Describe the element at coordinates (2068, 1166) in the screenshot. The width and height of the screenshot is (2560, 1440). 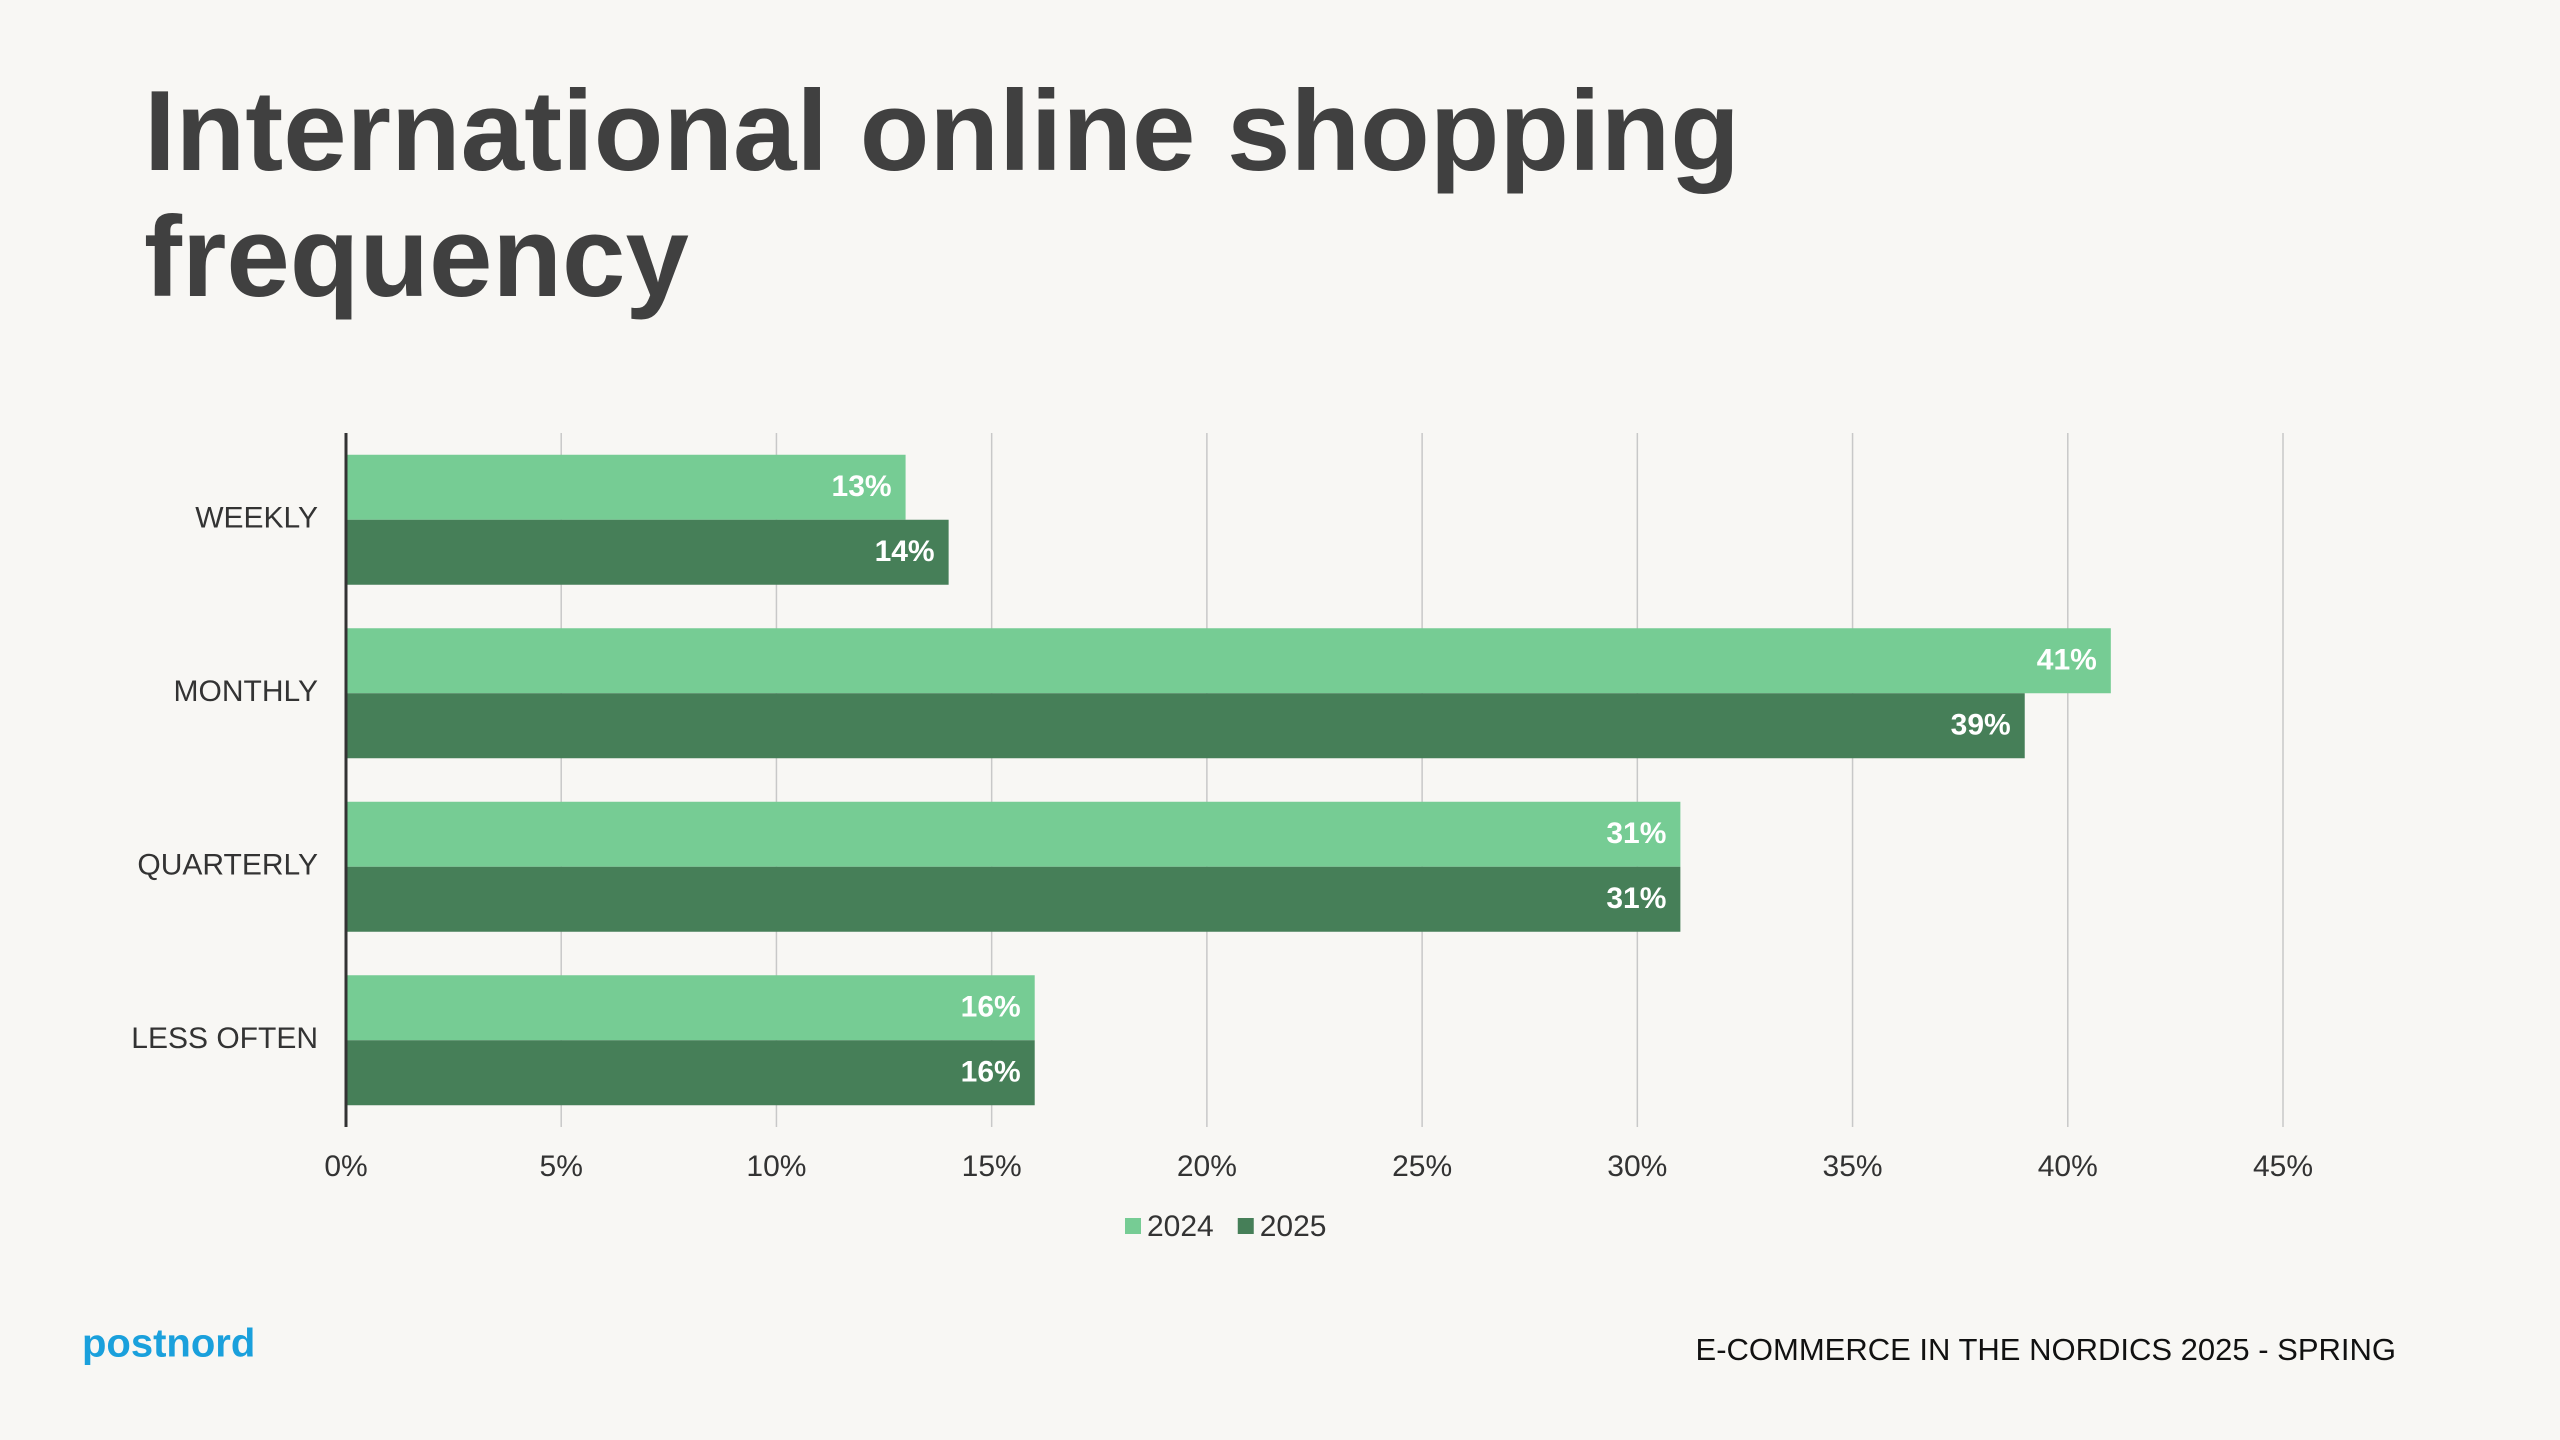
I see `x-tick-label: 40%` at that location.